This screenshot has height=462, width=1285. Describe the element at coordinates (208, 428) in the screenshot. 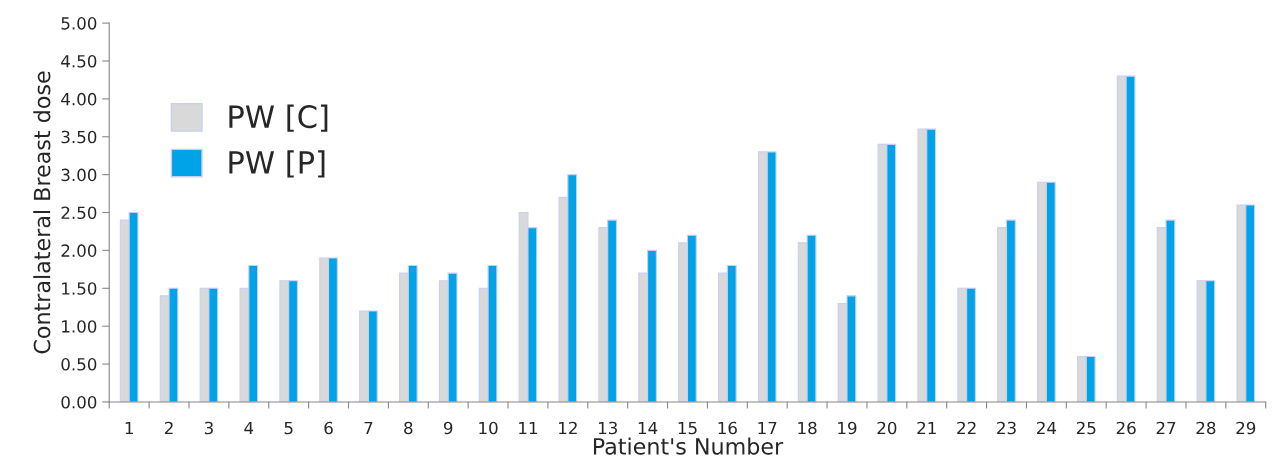

I see `x-tick-label: 3` at that location.